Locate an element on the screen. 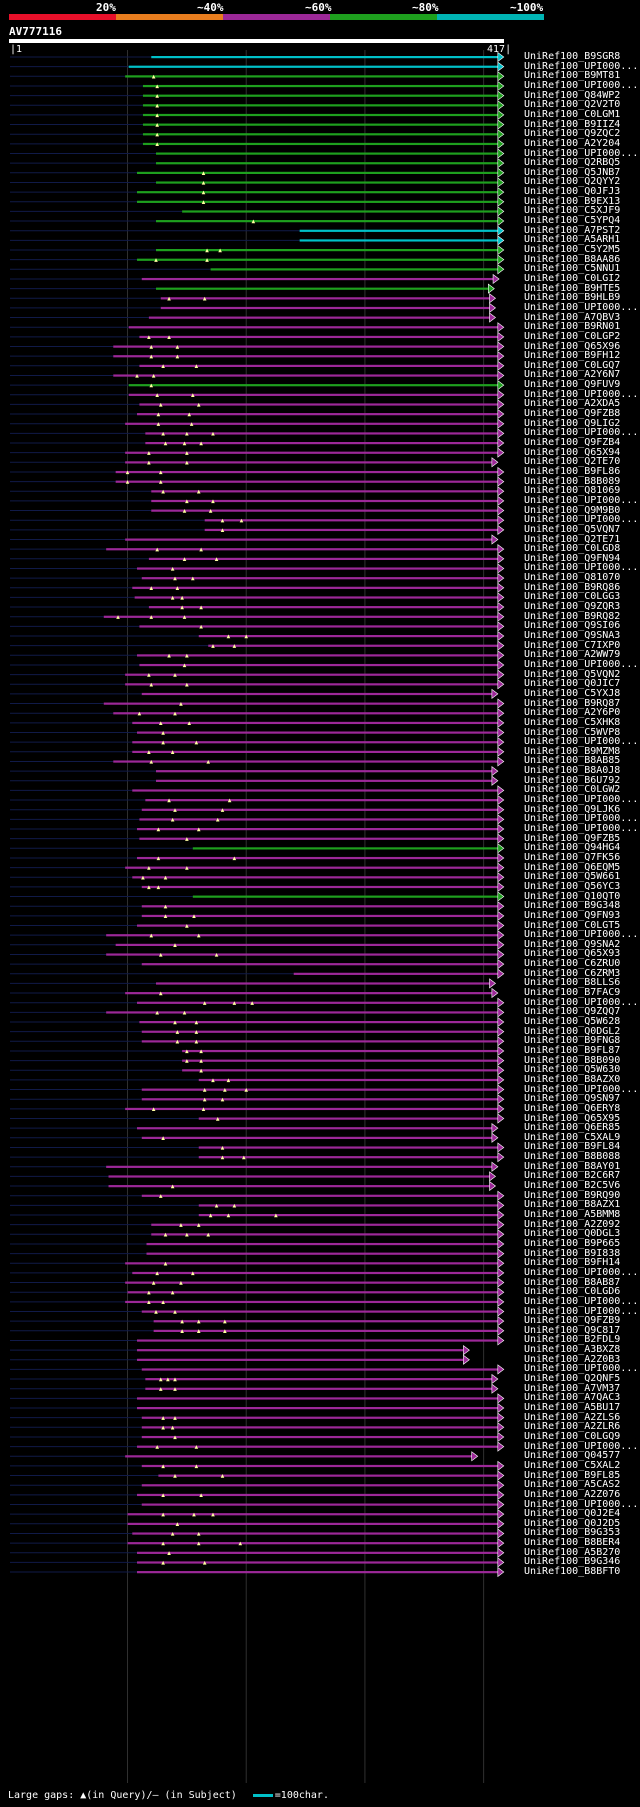 The width and height of the screenshot is (640, 1807). hit-label: UniRef100_C5XAL9 is located at coordinates (572, 1137).